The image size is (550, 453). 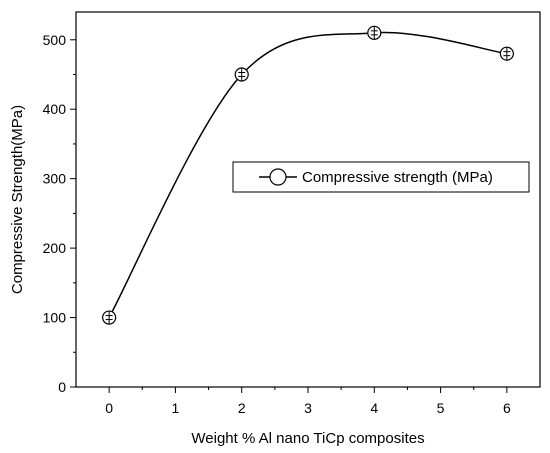 What do you see at coordinates (17, 199) in the screenshot?
I see `y-axis-title: Compressive Strength(MPa)` at bounding box center [17, 199].